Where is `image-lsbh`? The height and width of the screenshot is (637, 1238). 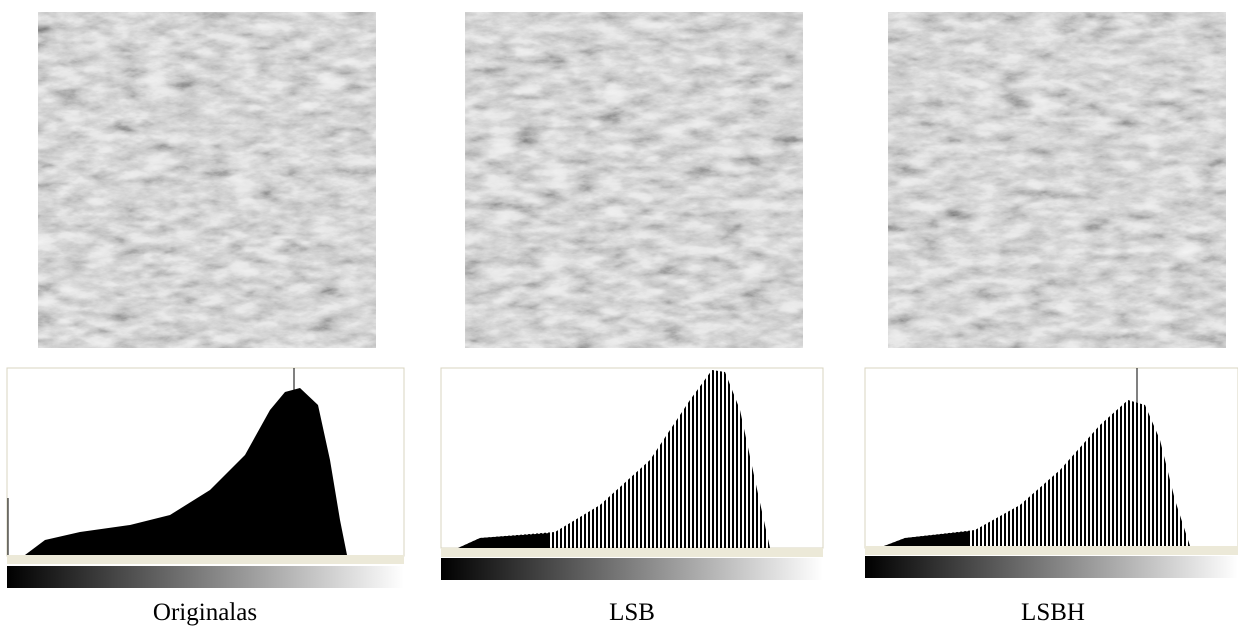
image-lsbh is located at coordinates (1057, 180).